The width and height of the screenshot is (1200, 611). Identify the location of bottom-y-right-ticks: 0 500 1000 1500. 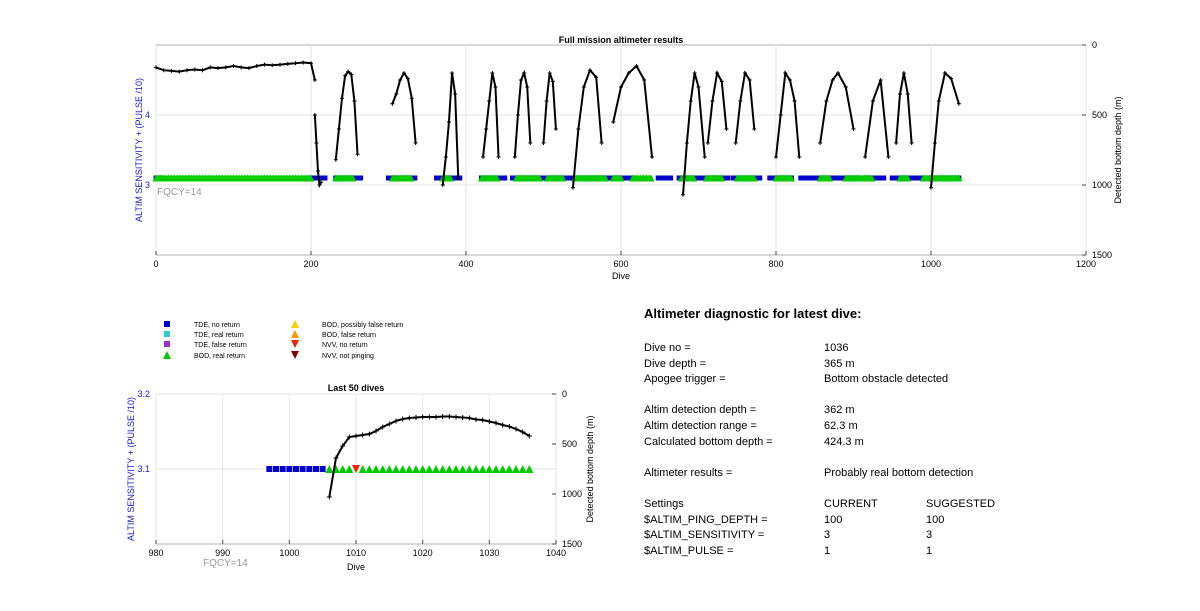
(567, 469).